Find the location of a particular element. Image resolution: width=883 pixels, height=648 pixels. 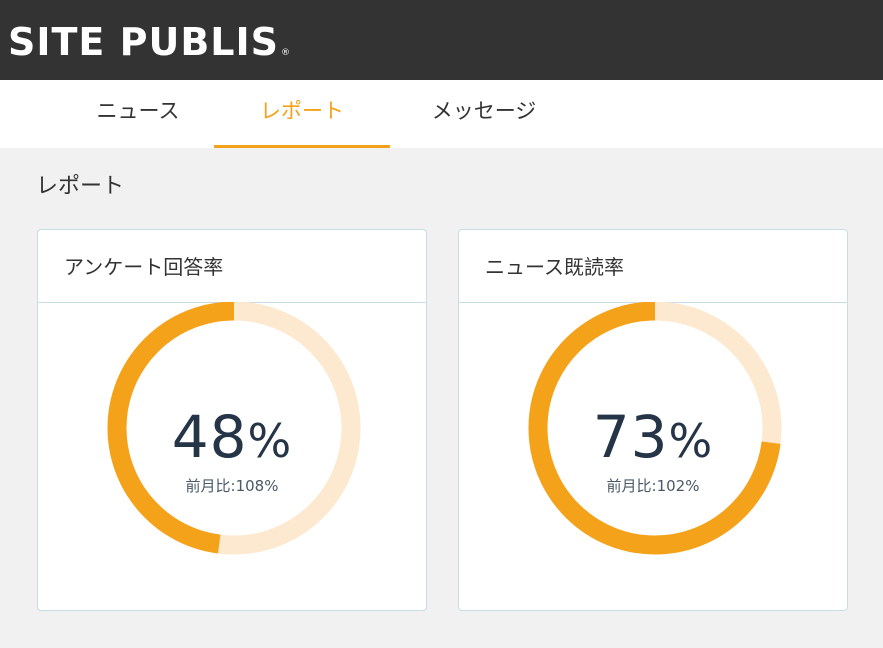

site-publis-logo: SITE PUBLIS ® is located at coordinates (149, 47).